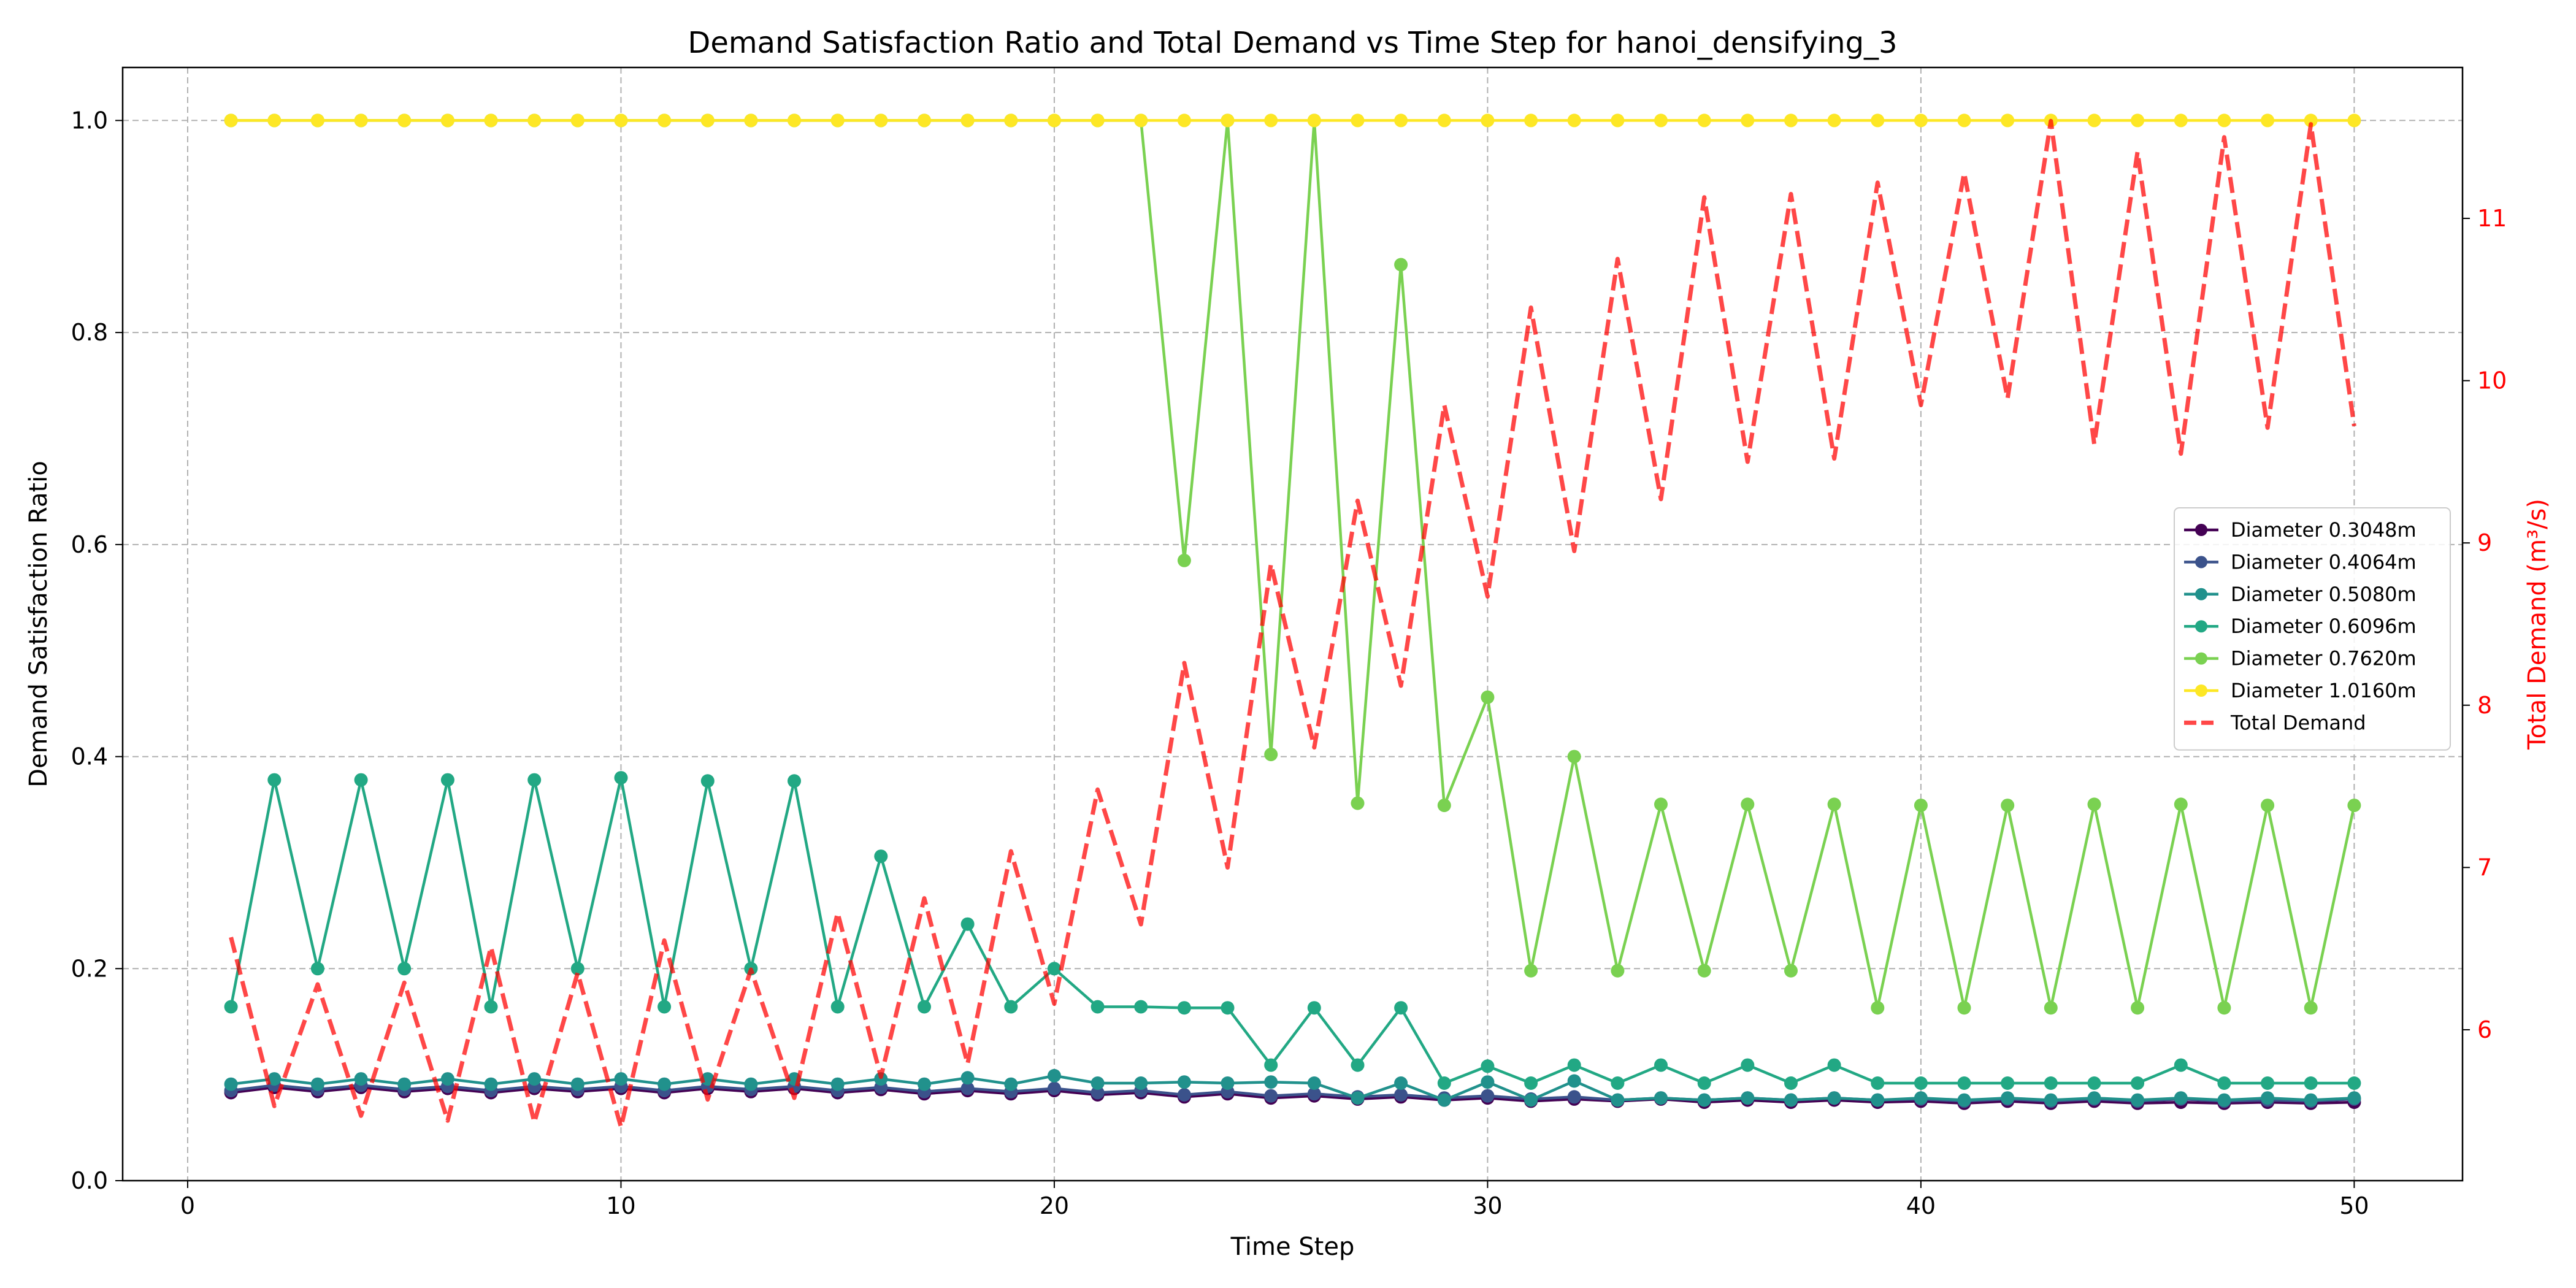 The height and width of the screenshot is (1288, 2576). Describe the element at coordinates (2300, 594) in the screenshot. I see `legend-entry: Diameter 0.5080m` at that location.